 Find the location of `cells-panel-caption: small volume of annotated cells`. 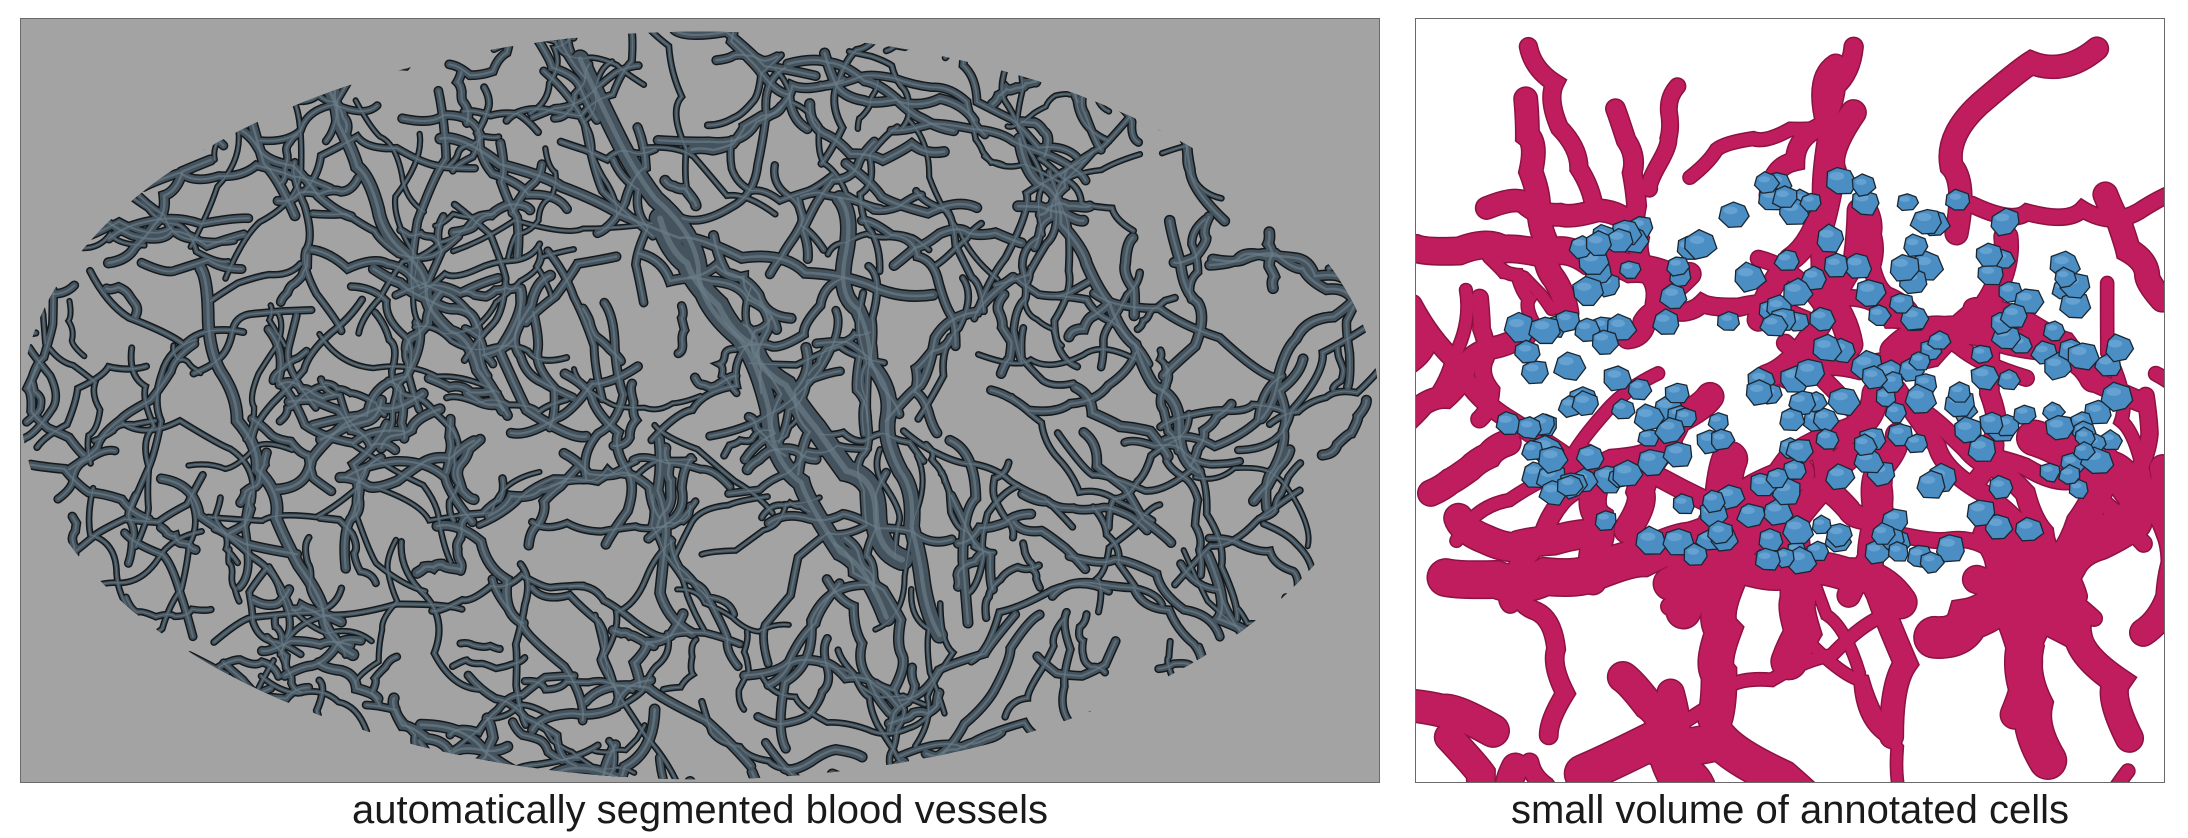

cells-panel-caption: small volume of annotated cells is located at coordinates (1790, 810).